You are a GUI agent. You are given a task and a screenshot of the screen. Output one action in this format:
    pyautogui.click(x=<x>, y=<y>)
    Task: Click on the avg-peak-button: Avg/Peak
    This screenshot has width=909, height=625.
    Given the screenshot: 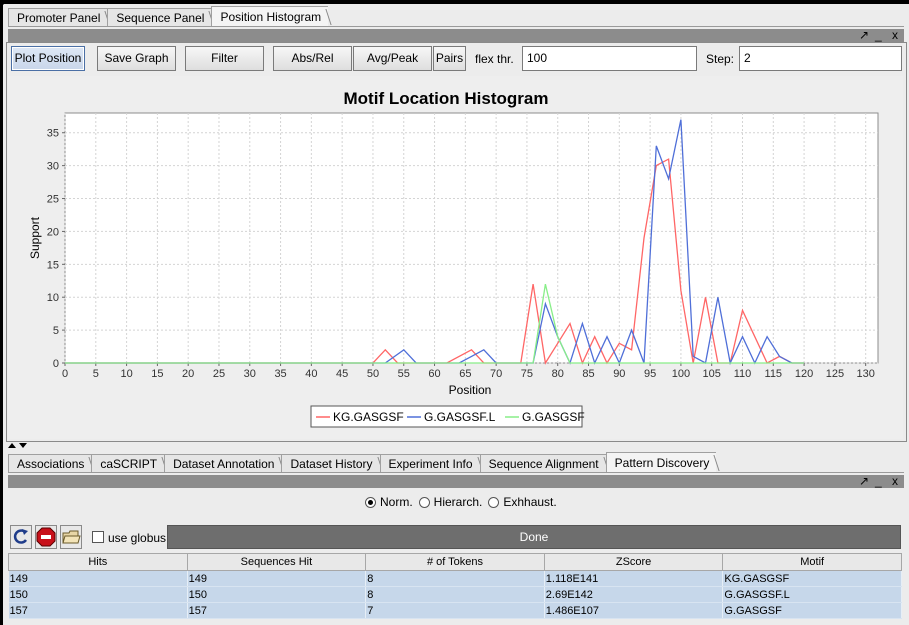 What is the action you would take?
    pyautogui.click(x=392, y=58)
    